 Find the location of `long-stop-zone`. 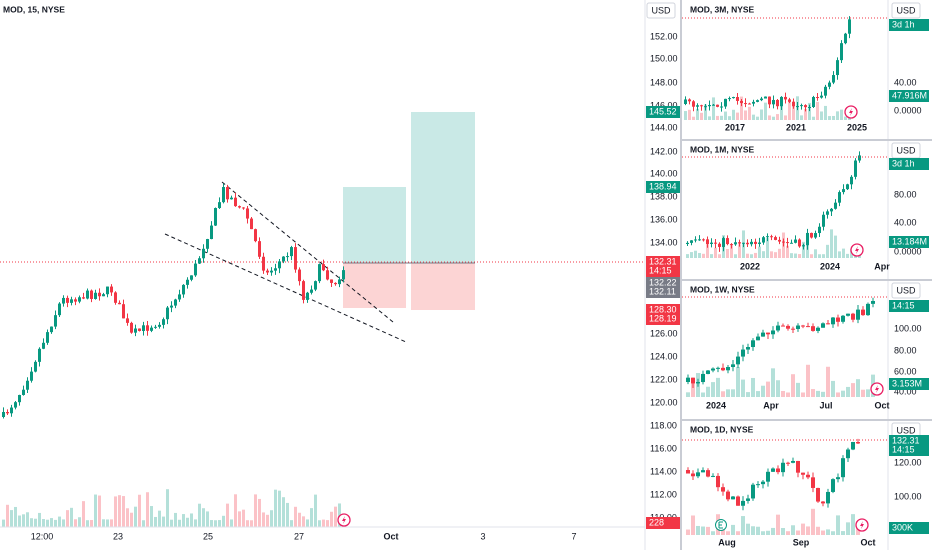

long-stop-zone is located at coordinates (374, 285).